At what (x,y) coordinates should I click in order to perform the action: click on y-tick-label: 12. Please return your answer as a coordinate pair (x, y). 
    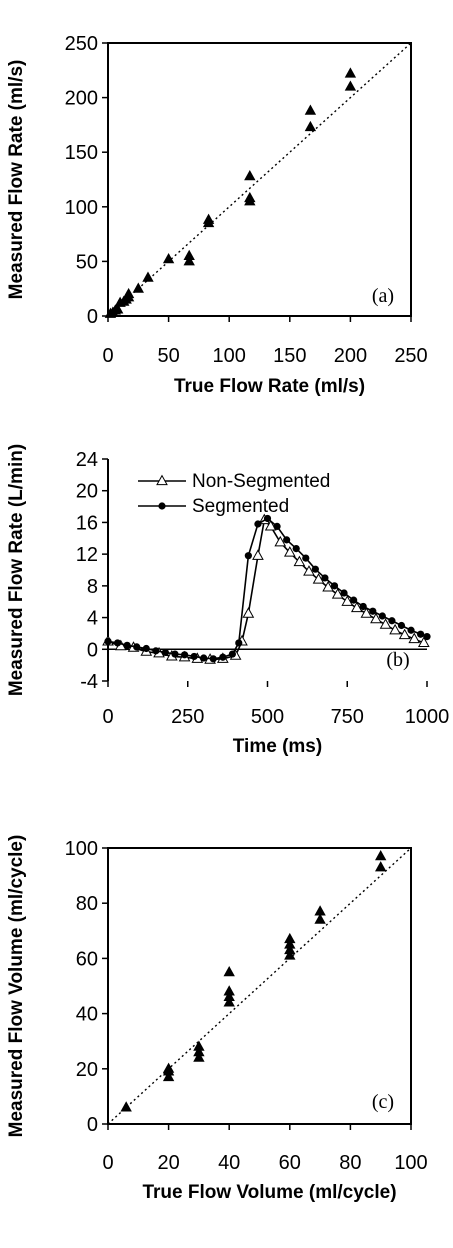
    Looking at the image, I should click on (87, 555).